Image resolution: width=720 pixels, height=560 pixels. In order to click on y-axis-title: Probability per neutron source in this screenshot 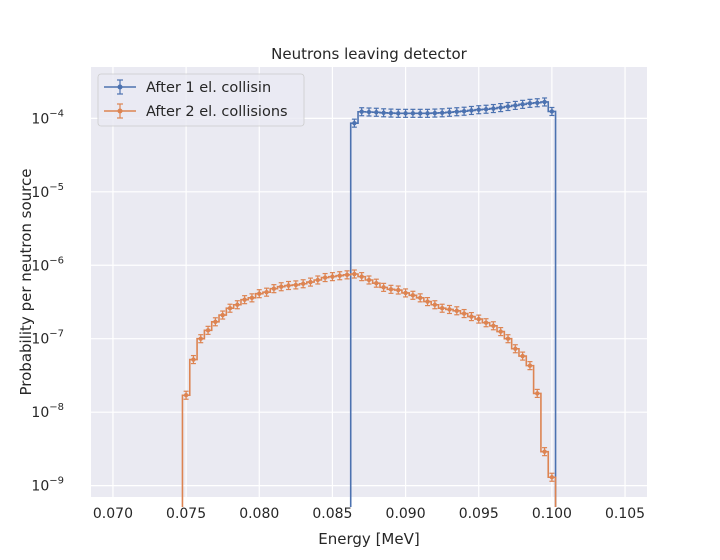, I will do `click(26, 282)`.